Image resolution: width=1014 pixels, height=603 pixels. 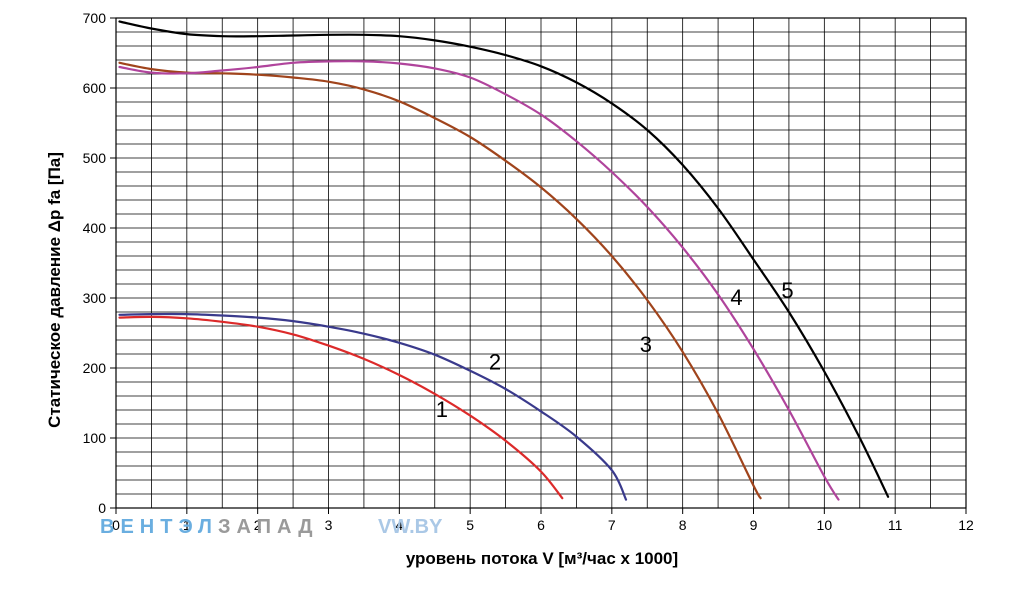 What do you see at coordinates (95, 18) in the screenshot?
I see `y-tick-label: 700` at bounding box center [95, 18].